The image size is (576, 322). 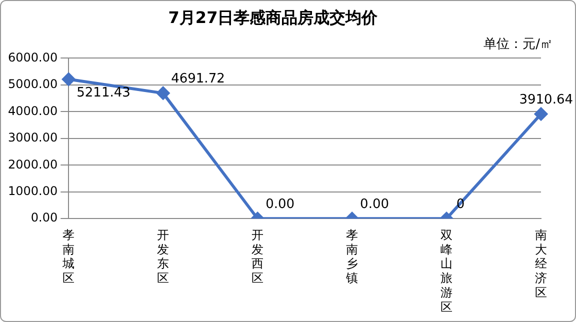 I want to click on y-tick-label: 6000.00, so click(x=33, y=57).